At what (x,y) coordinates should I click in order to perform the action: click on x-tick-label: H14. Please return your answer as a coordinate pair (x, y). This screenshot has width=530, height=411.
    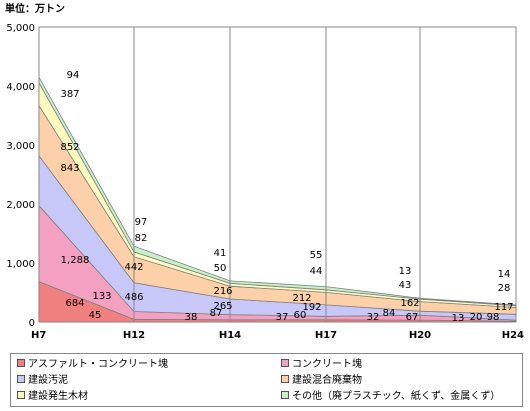
    Looking at the image, I should click on (230, 335).